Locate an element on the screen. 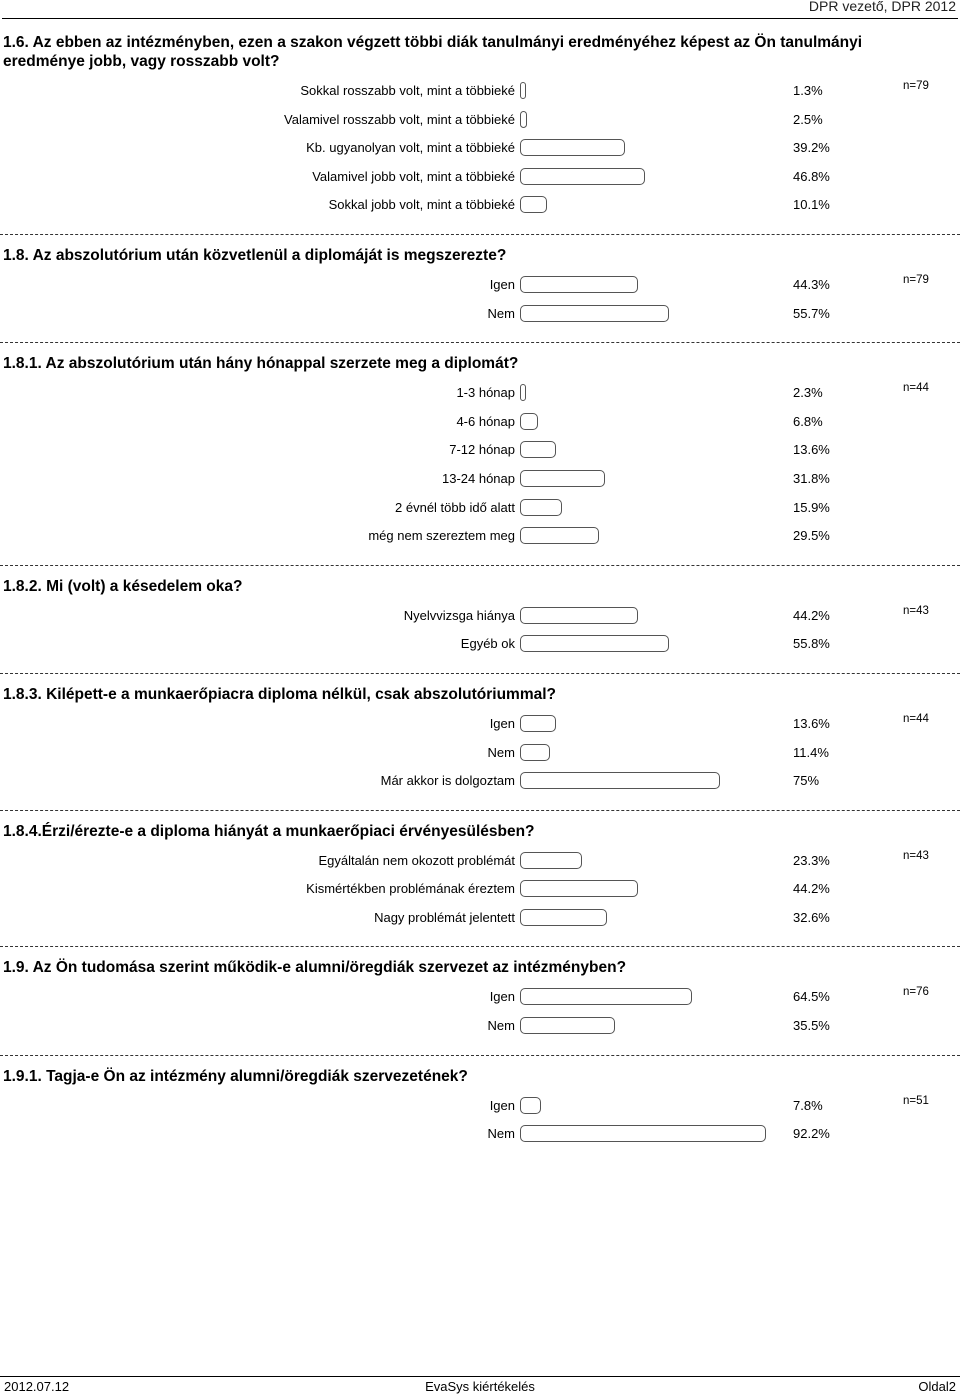 The image size is (960, 1396). answer-percentage: 1.3% is located at coordinates (808, 90).